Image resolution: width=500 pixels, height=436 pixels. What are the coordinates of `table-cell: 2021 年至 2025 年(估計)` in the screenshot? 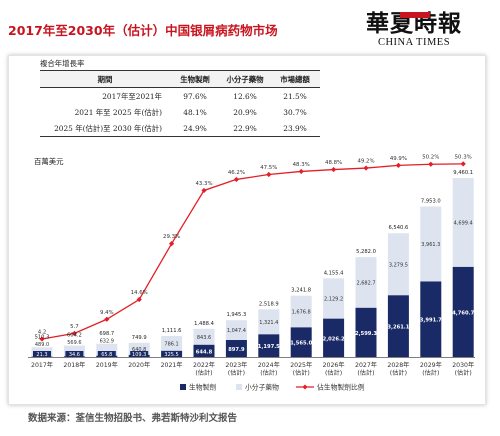 It's located at (118, 112).